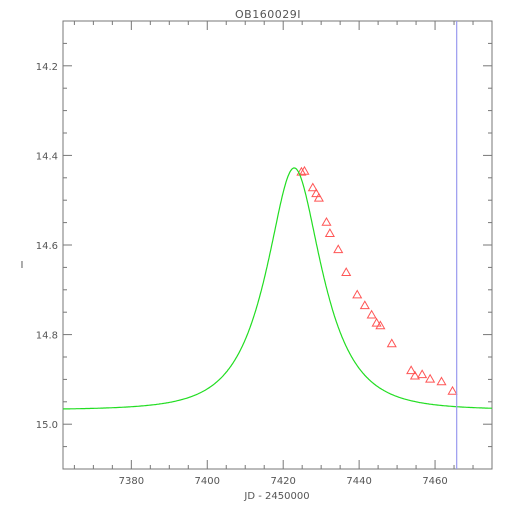 The image size is (510, 510). What do you see at coordinates (47, 67) in the screenshot?
I see `y-tick-label: 14.2` at bounding box center [47, 67].